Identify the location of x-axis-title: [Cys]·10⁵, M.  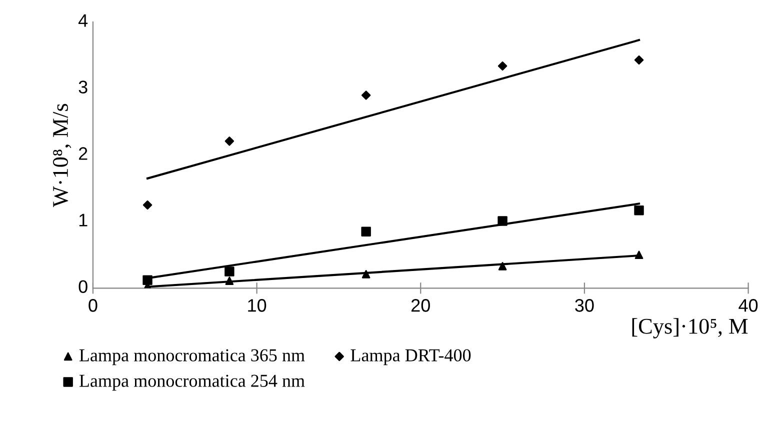
(690, 328).